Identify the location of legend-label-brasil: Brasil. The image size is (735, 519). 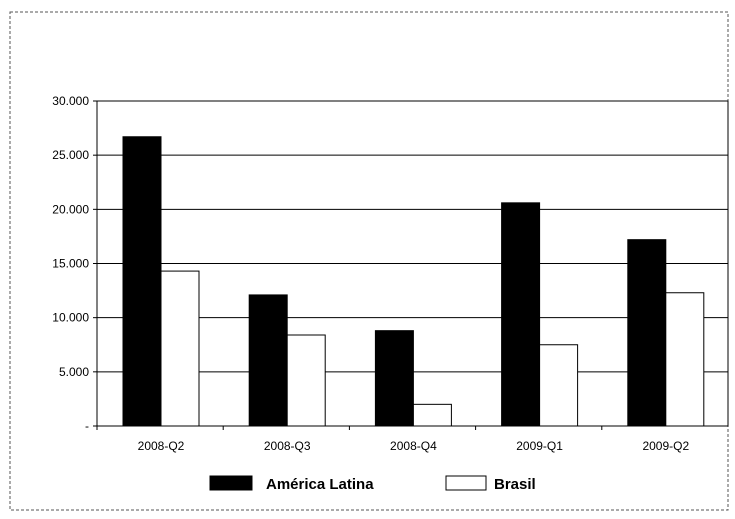
(515, 484).